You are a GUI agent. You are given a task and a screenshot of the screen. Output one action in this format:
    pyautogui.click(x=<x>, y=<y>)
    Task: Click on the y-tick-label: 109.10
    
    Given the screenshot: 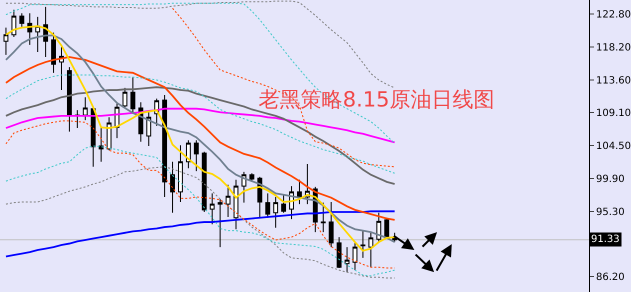 What is the action you would take?
    pyautogui.click(x=613, y=113)
    